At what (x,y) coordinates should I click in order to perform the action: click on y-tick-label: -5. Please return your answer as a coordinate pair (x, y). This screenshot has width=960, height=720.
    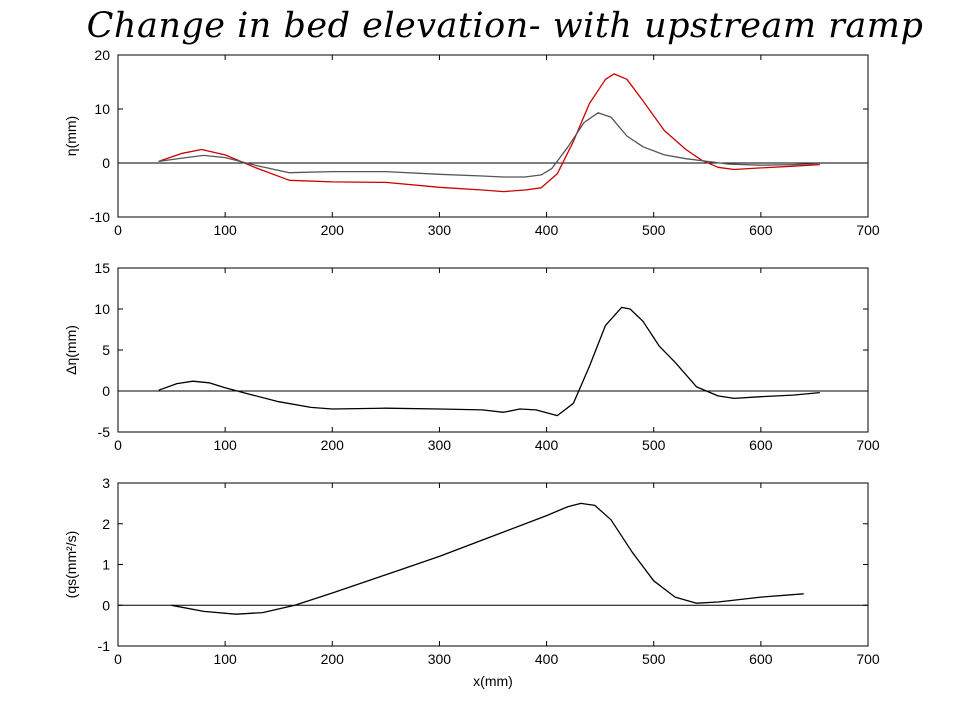
    Looking at the image, I should click on (104, 432).